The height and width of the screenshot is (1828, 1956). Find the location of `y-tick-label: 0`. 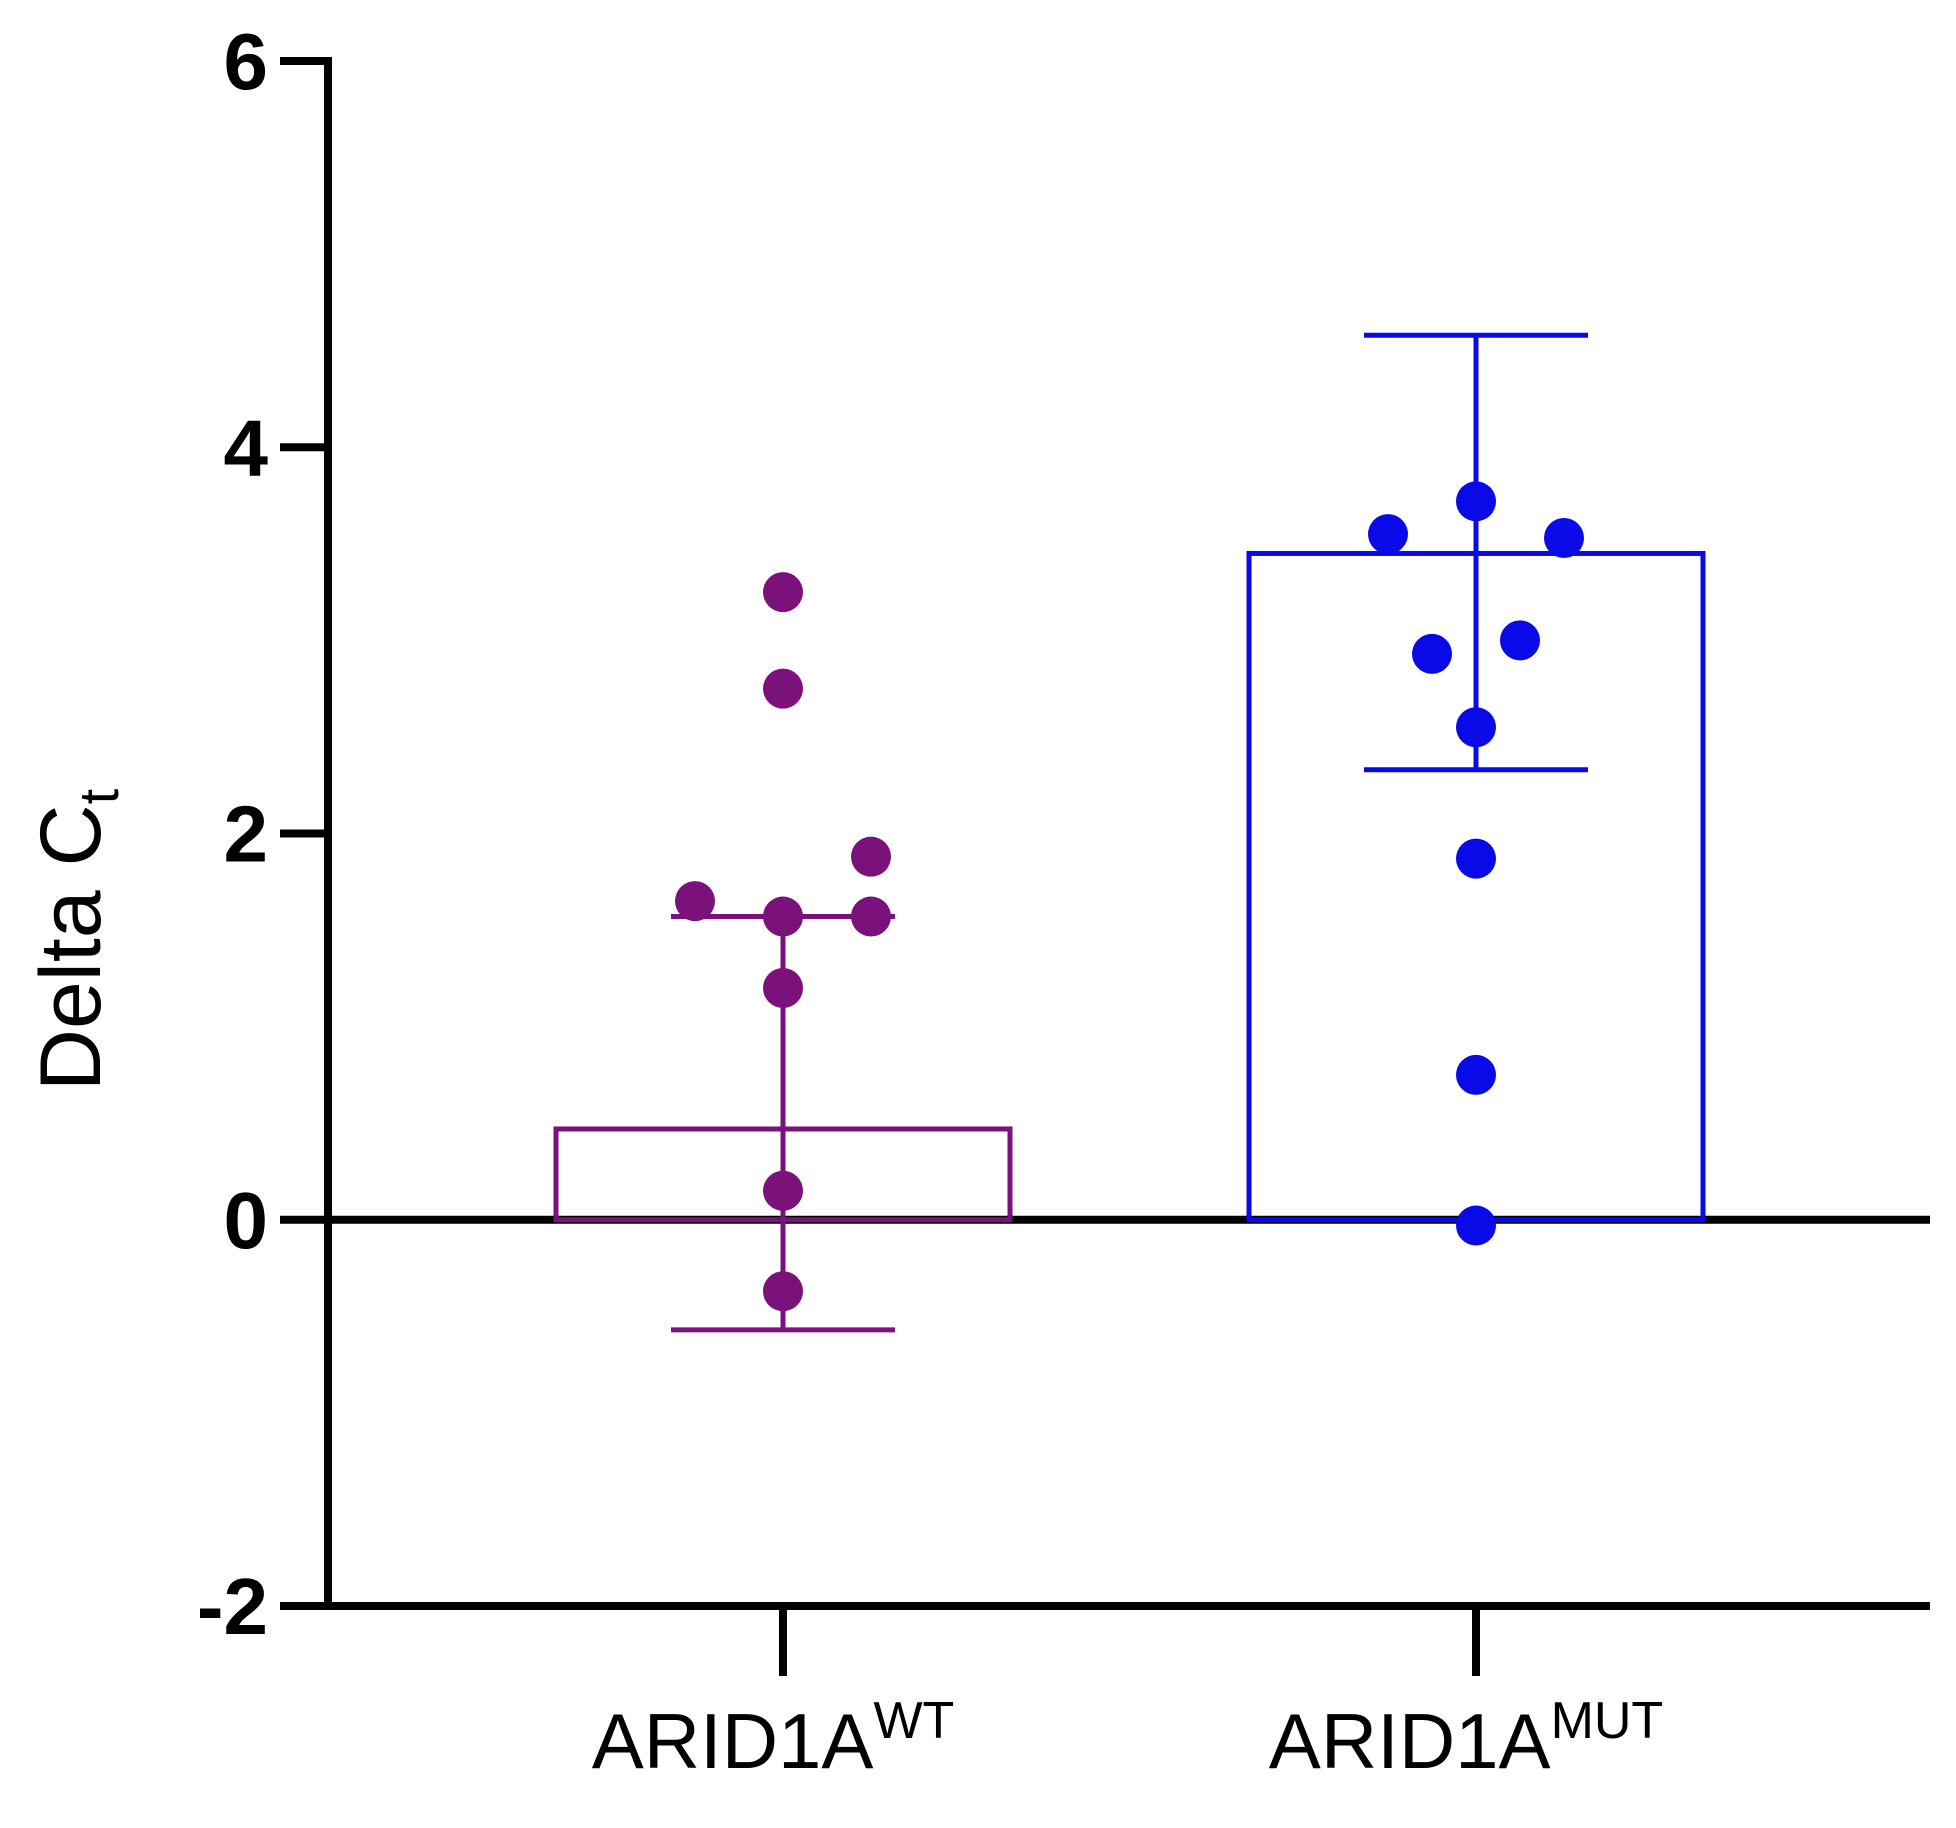

y-tick-label: 0 is located at coordinates (246, 1220).